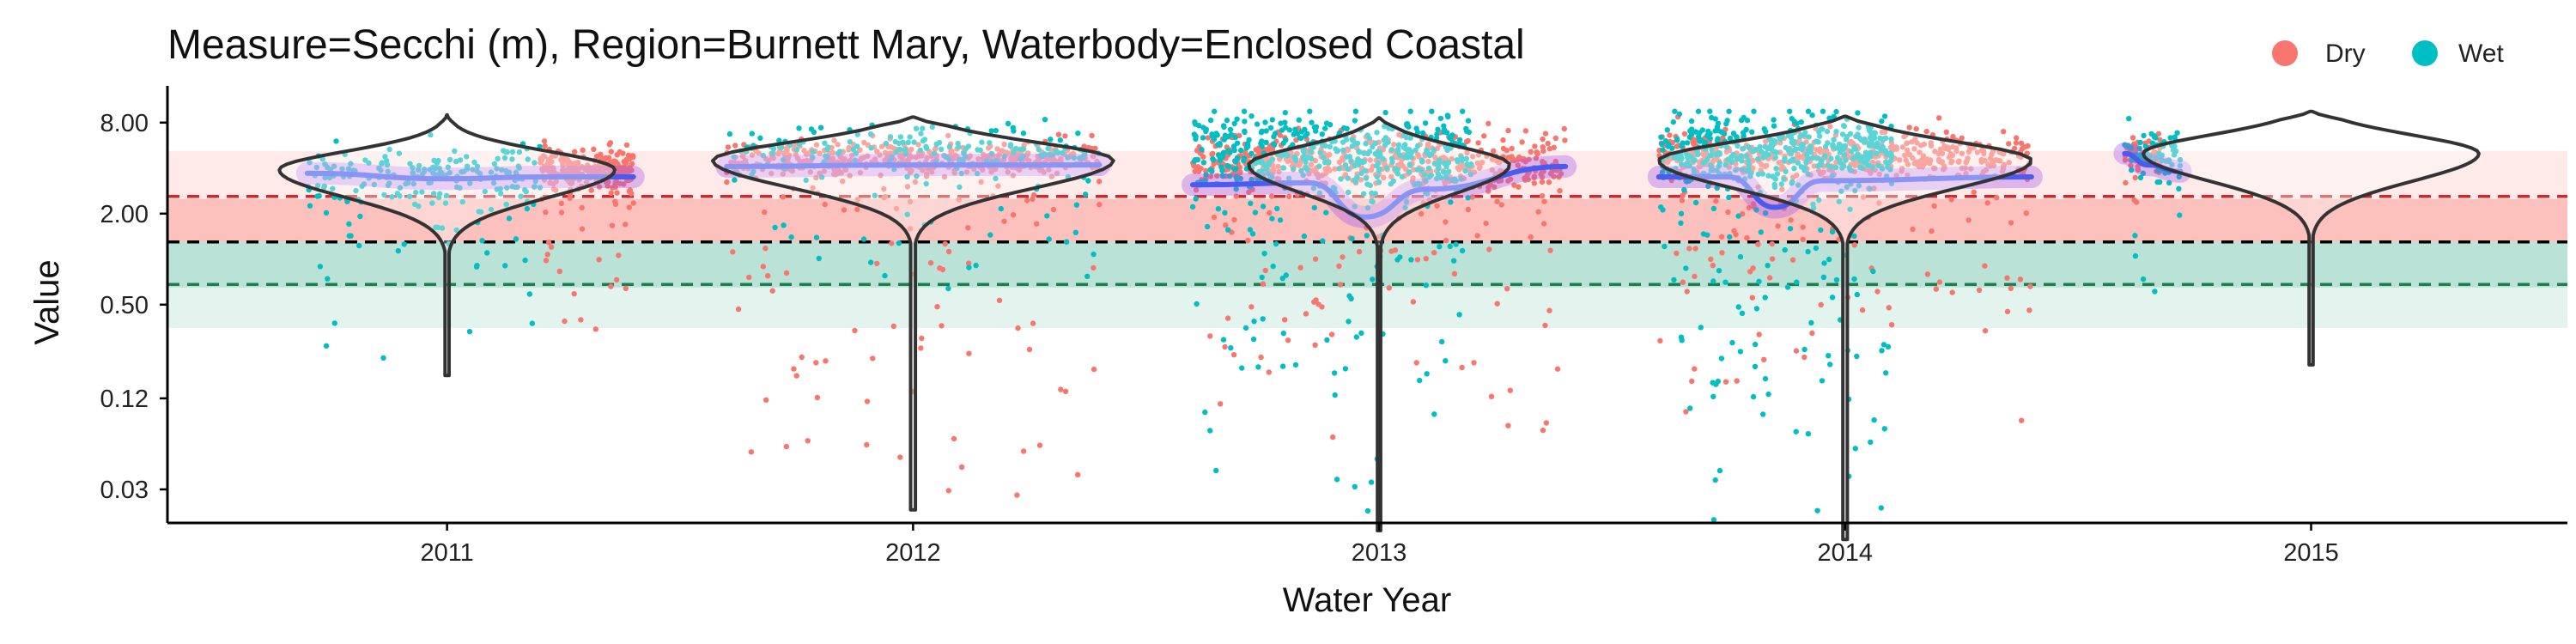 Image resolution: width=2576 pixels, height=644 pixels. Describe the element at coordinates (446, 553) in the screenshot. I see `x-tick-label: 2011` at that location.